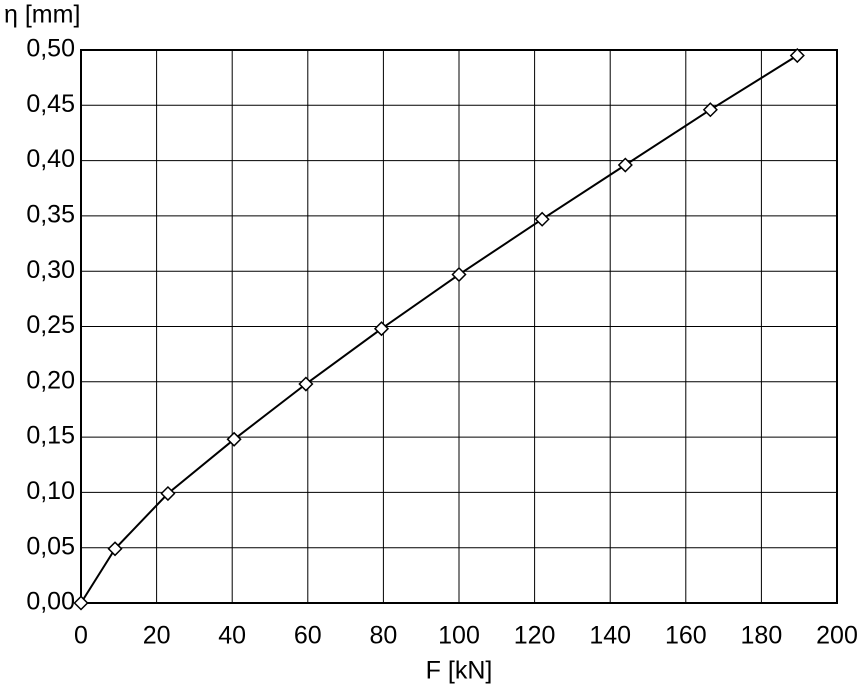 The width and height of the screenshot is (863, 692). What do you see at coordinates (50, 491) in the screenshot?
I see `y-tick-label: 0,10` at bounding box center [50, 491].